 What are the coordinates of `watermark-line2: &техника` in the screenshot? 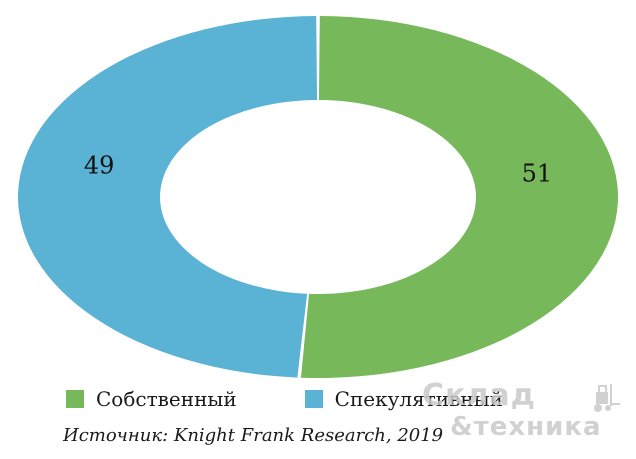 It's located at (526, 427).